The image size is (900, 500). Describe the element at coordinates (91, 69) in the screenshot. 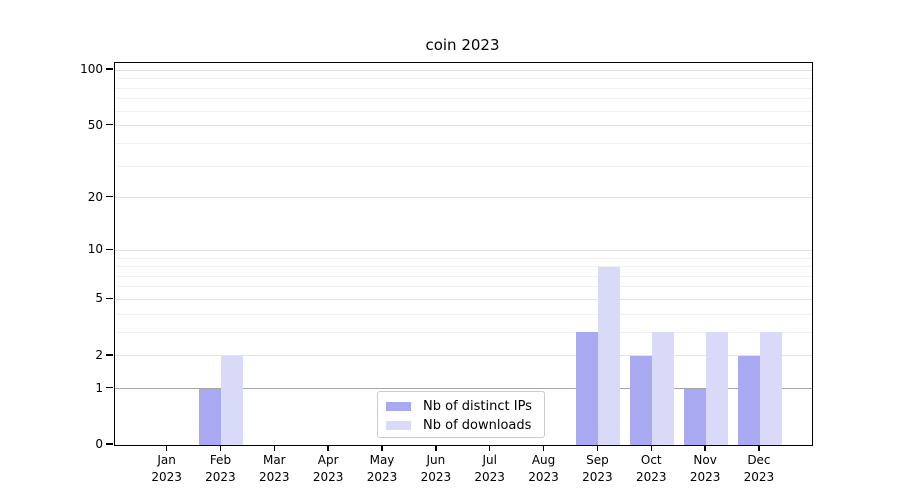

I see `y-tick-label: 100` at that location.